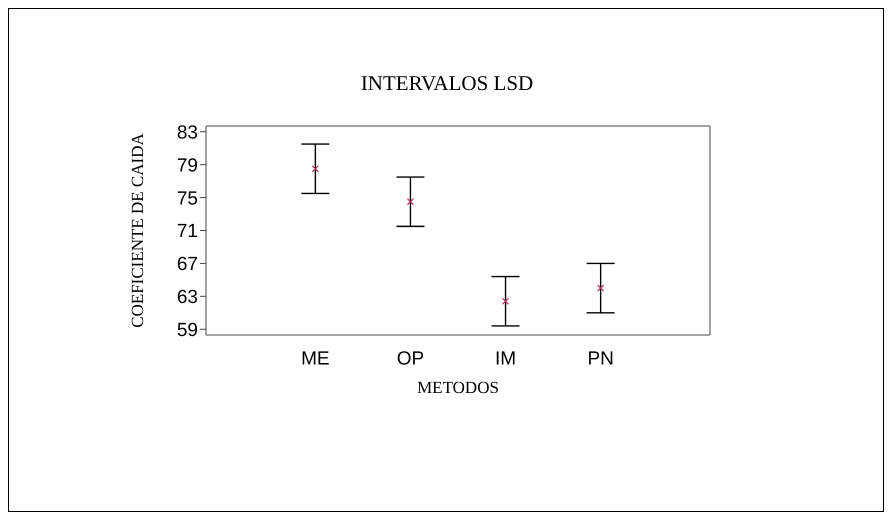  What do you see at coordinates (187, 330) in the screenshot?
I see `y-tick-label: 59` at bounding box center [187, 330].